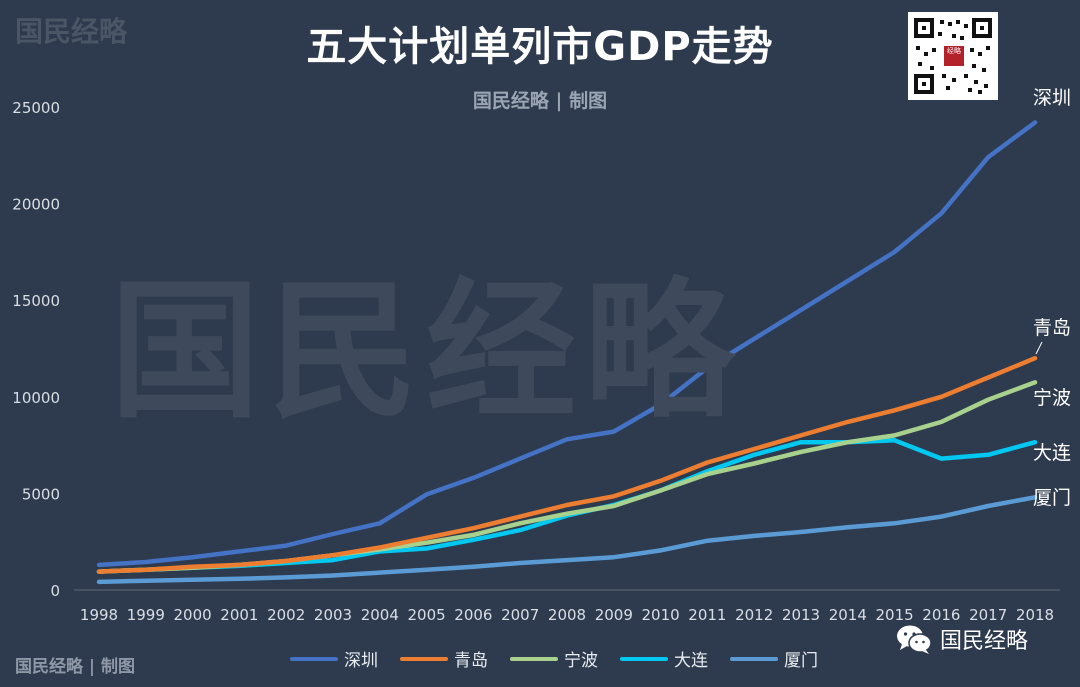  I want to click on legend-item-qingdao: 青岛, so click(444, 658).